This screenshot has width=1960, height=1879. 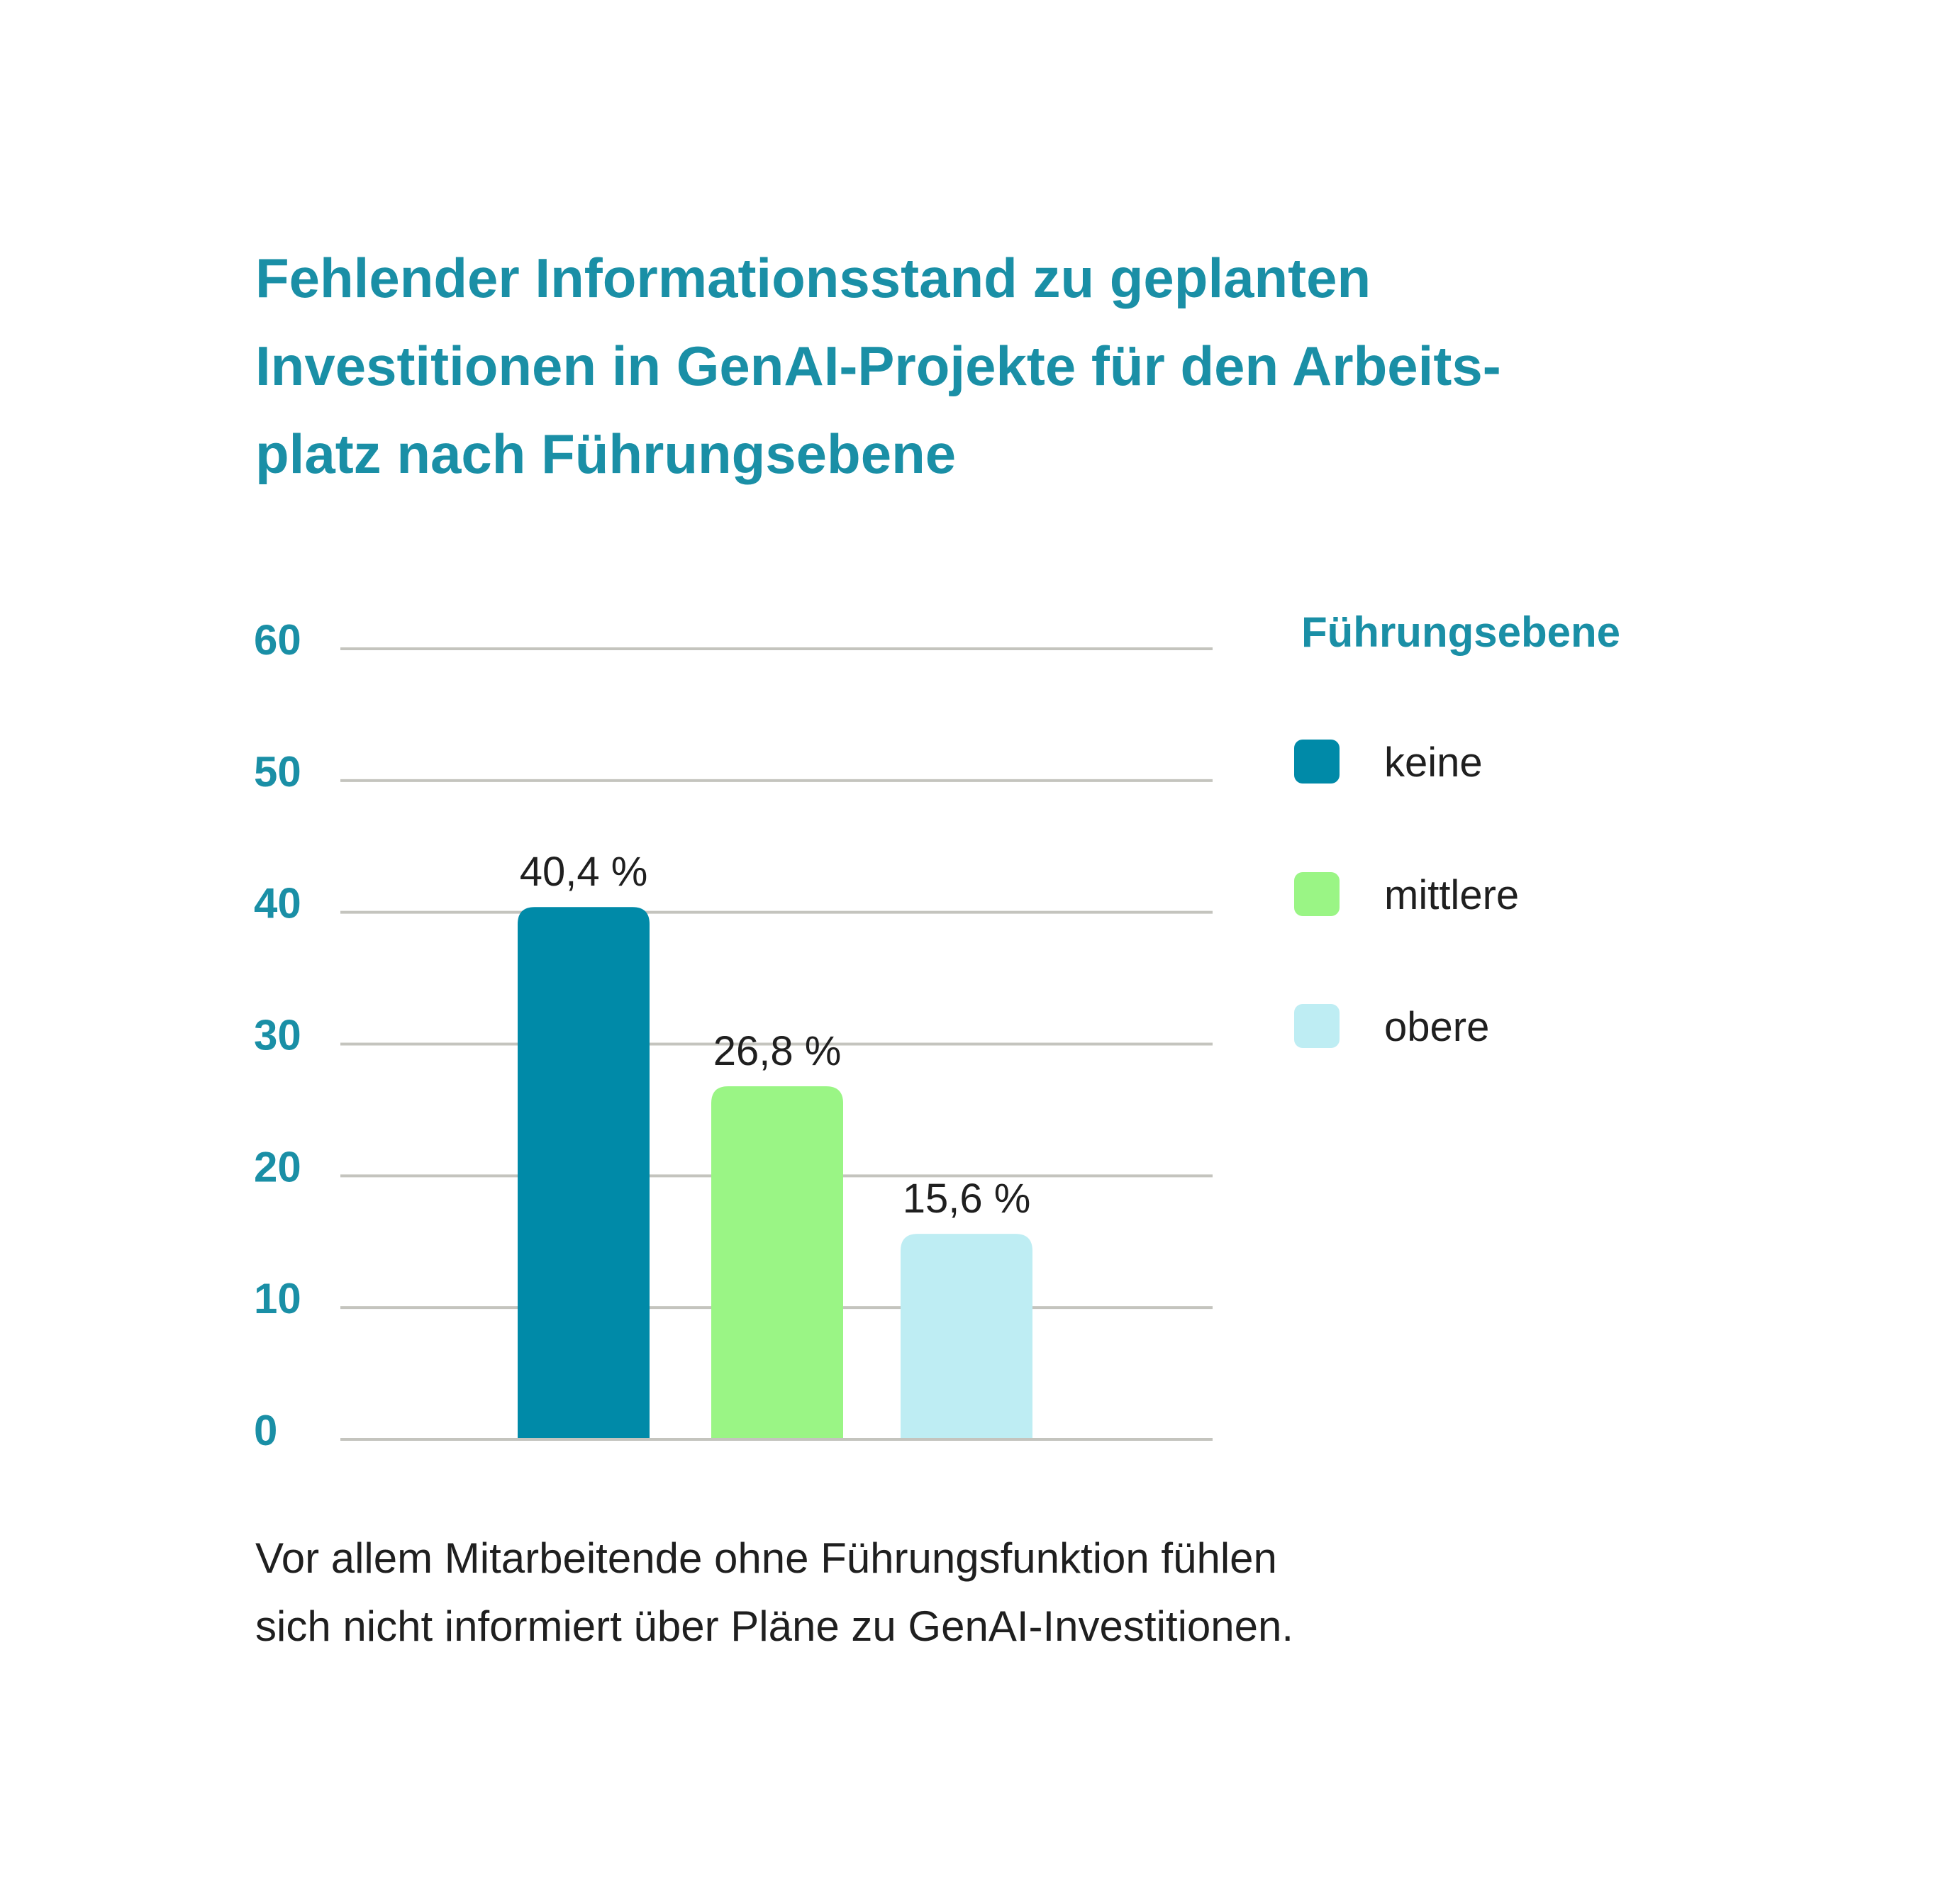 I want to click on bars, so click(x=775, y=1172).